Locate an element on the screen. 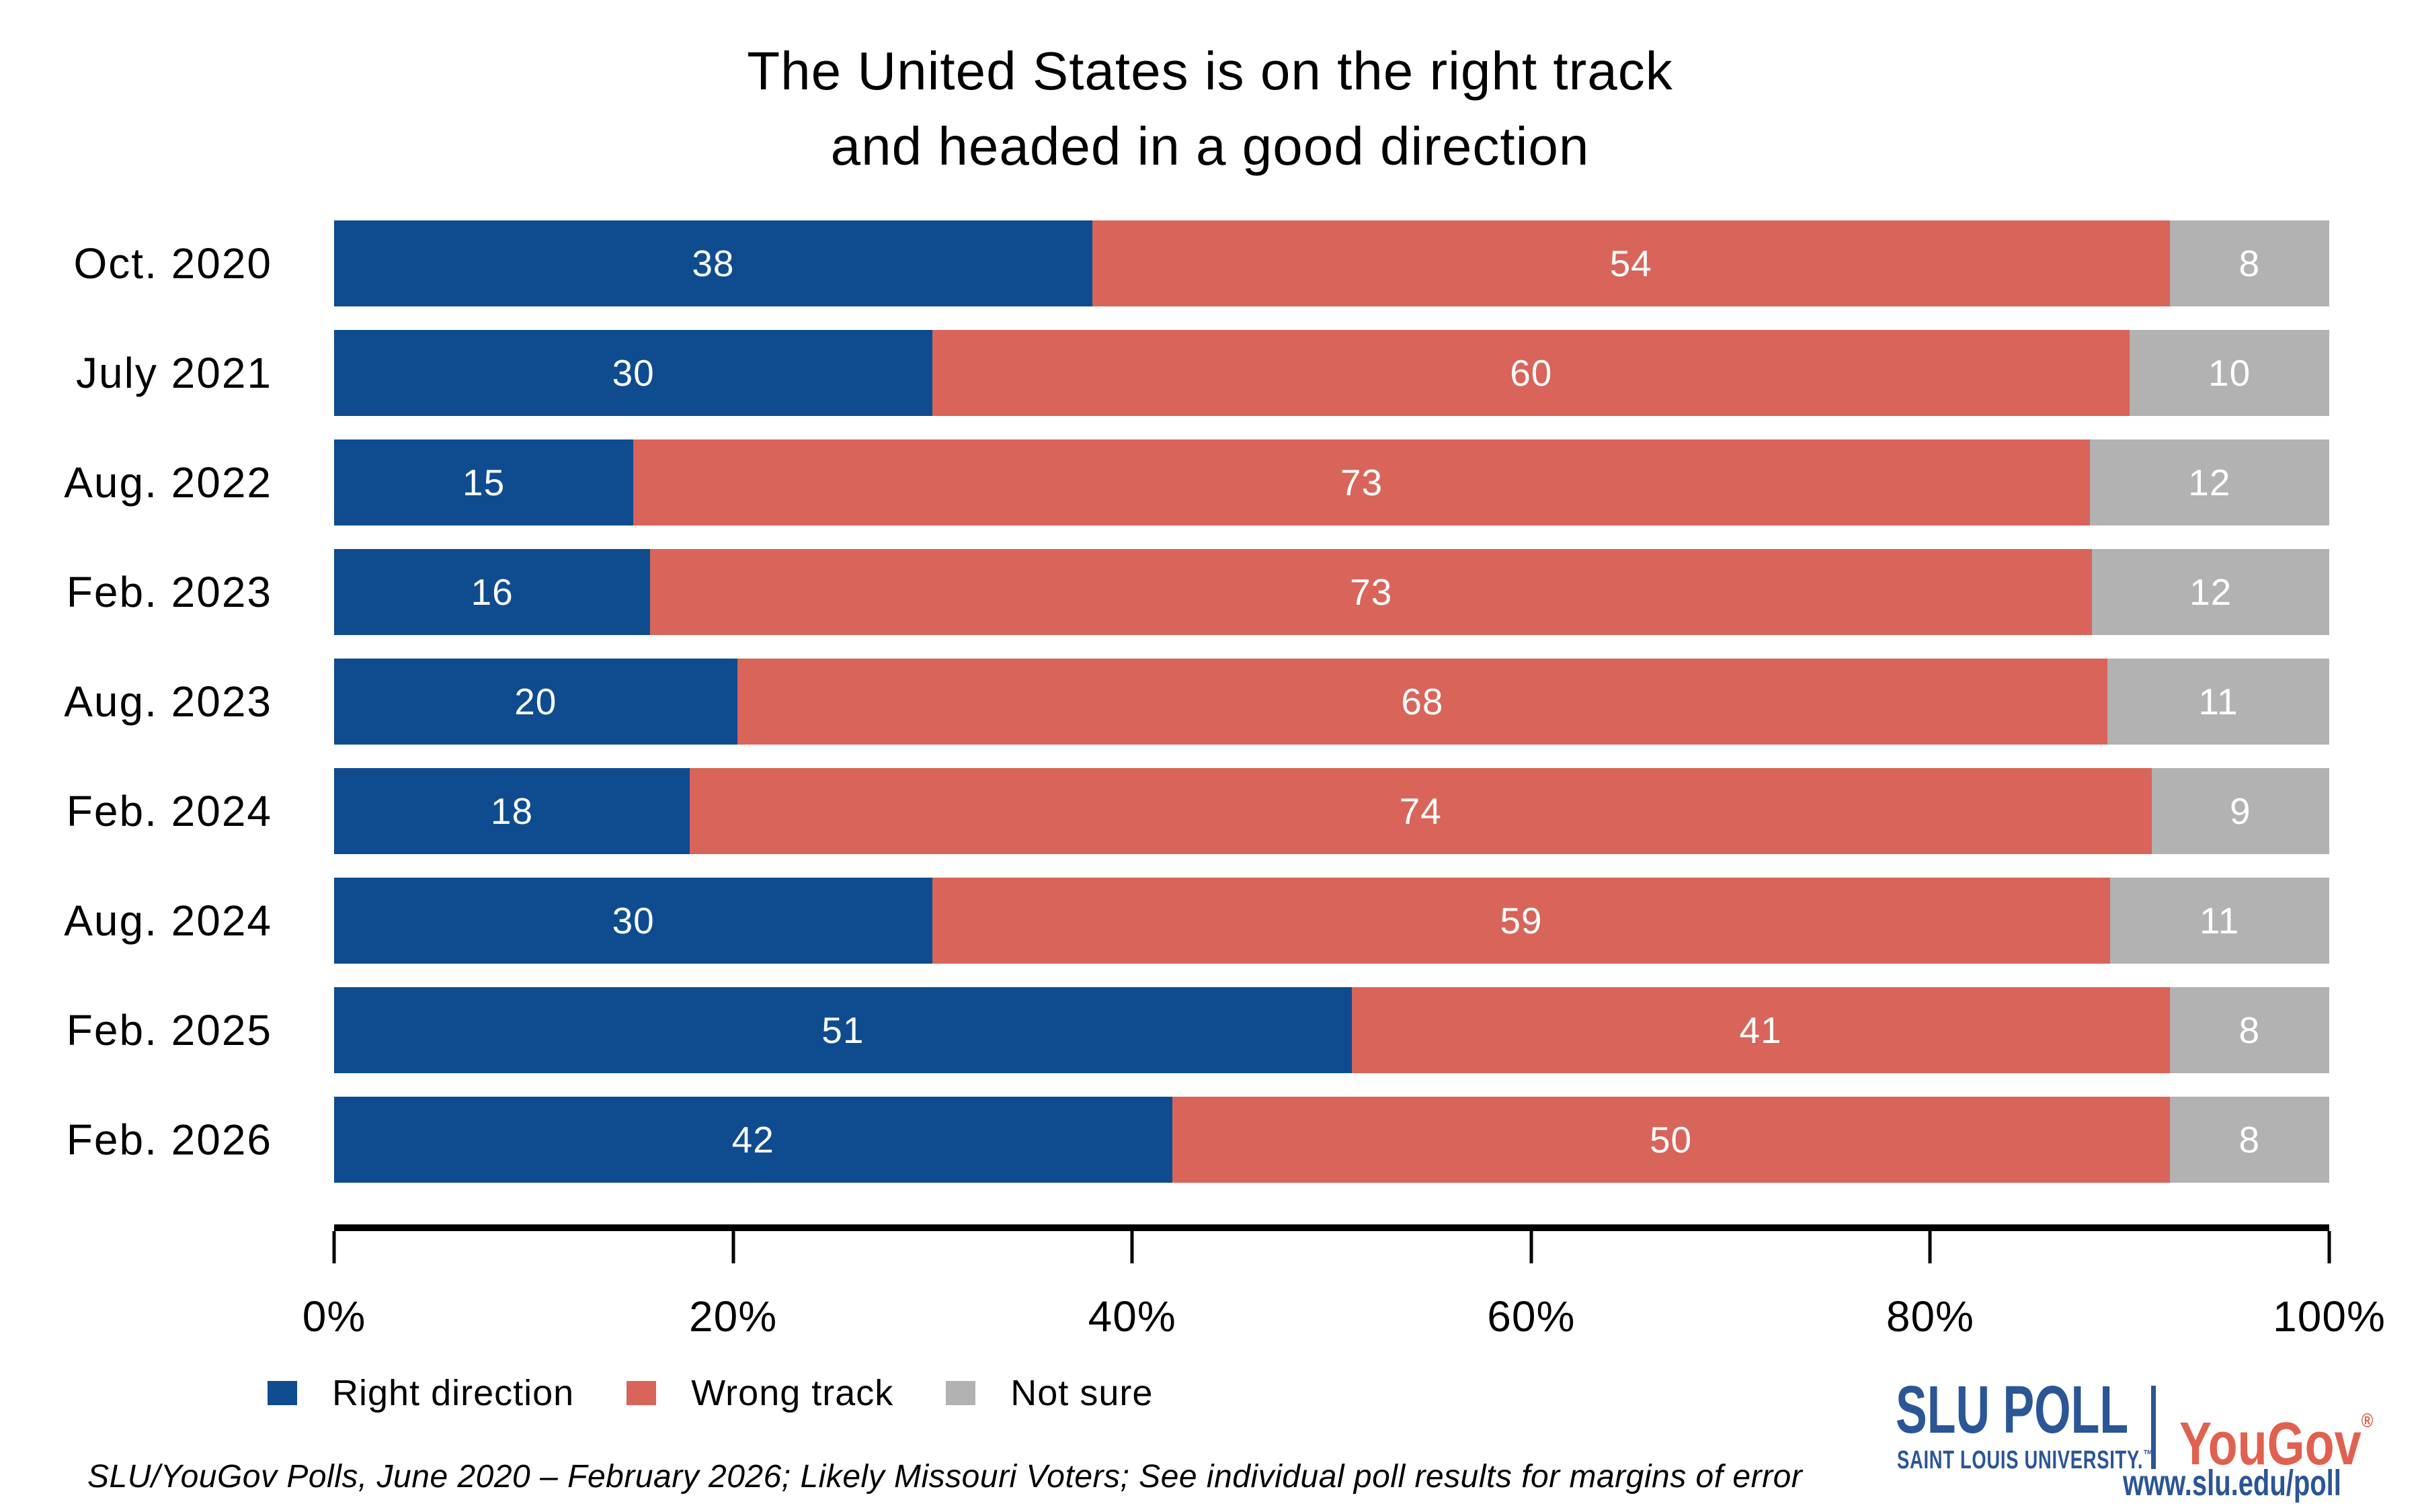  axis-tick-label: 40% is located at coordinates (1132, 1316).